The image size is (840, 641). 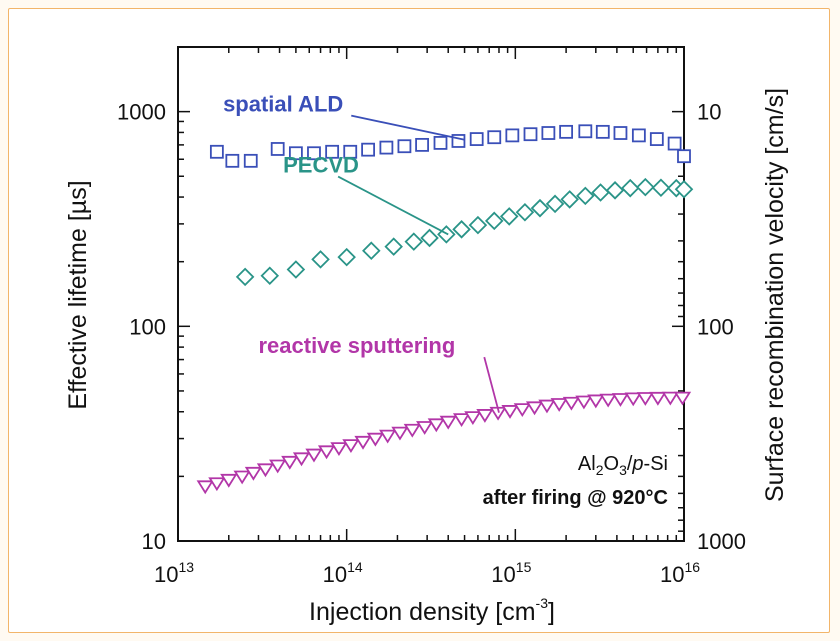 What do you see at coordinates (432, 610) in the screenshot?
I see `x-axis-title: Injection density [cm-3]` at bounding box center [432, 610].